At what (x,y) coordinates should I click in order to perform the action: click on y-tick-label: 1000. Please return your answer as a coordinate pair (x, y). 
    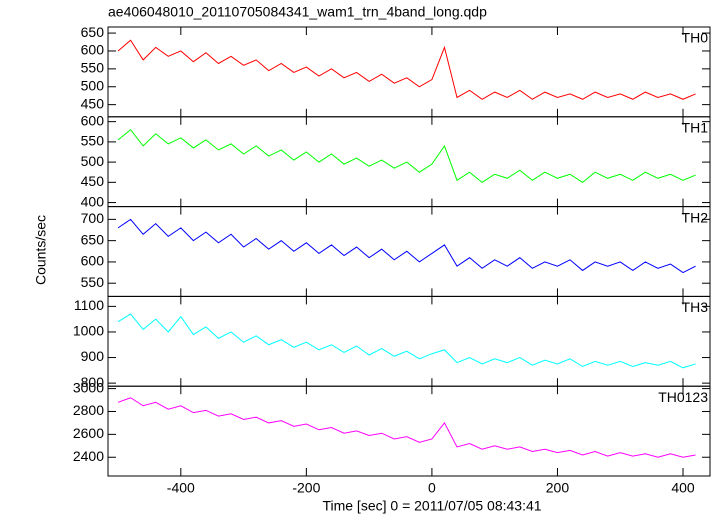
    Looking at the image, I should click on (88, 331).